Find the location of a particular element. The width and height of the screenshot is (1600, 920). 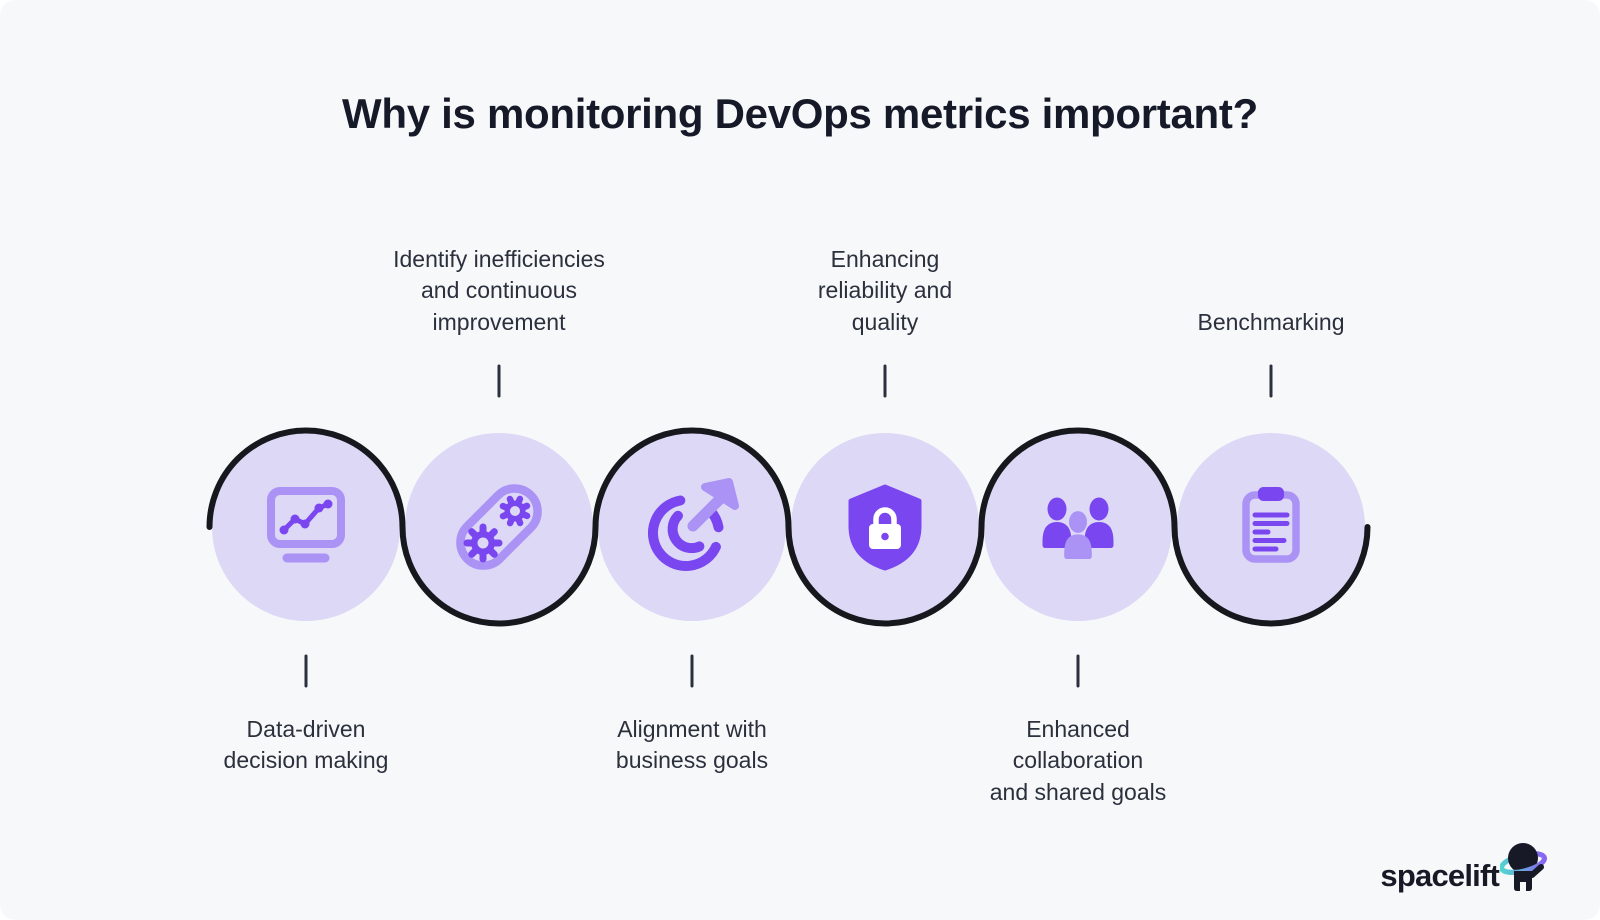

step-label-collaboration: Enhanced collaboration and shared goals is located at coordinates (1078, 760).